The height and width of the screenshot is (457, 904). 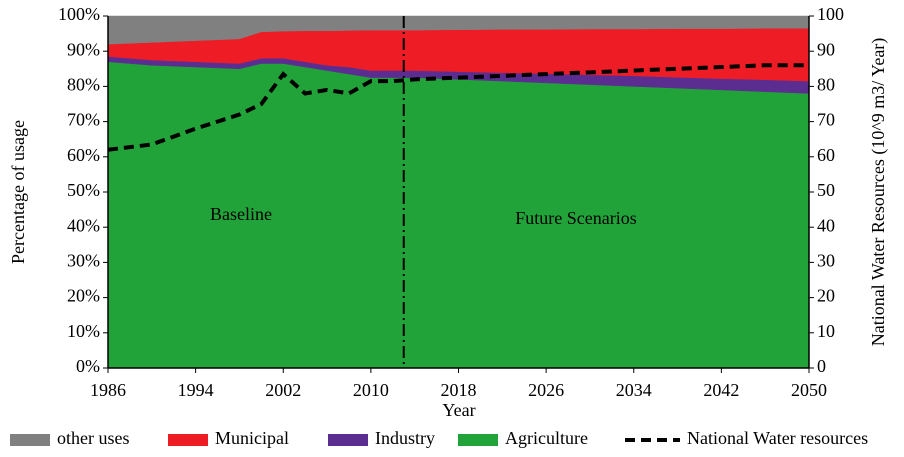 What do you see at coordinates (252, 438) in the screenshot?
I see `legend-label: Municipal` at bounding box center [252, 438].